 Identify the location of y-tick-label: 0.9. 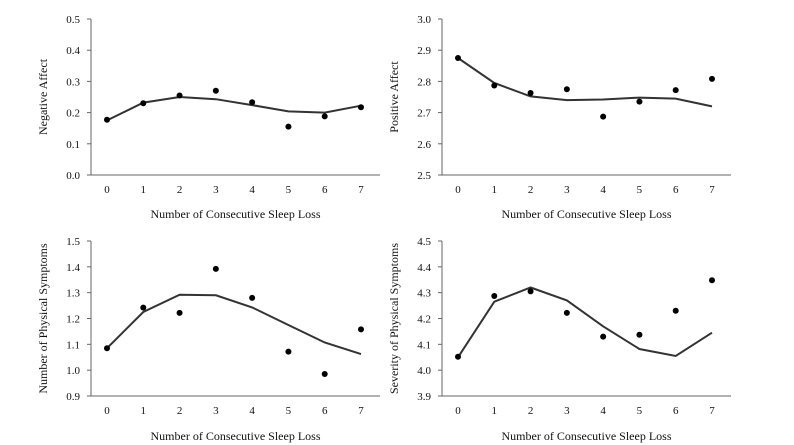
(73, 397).